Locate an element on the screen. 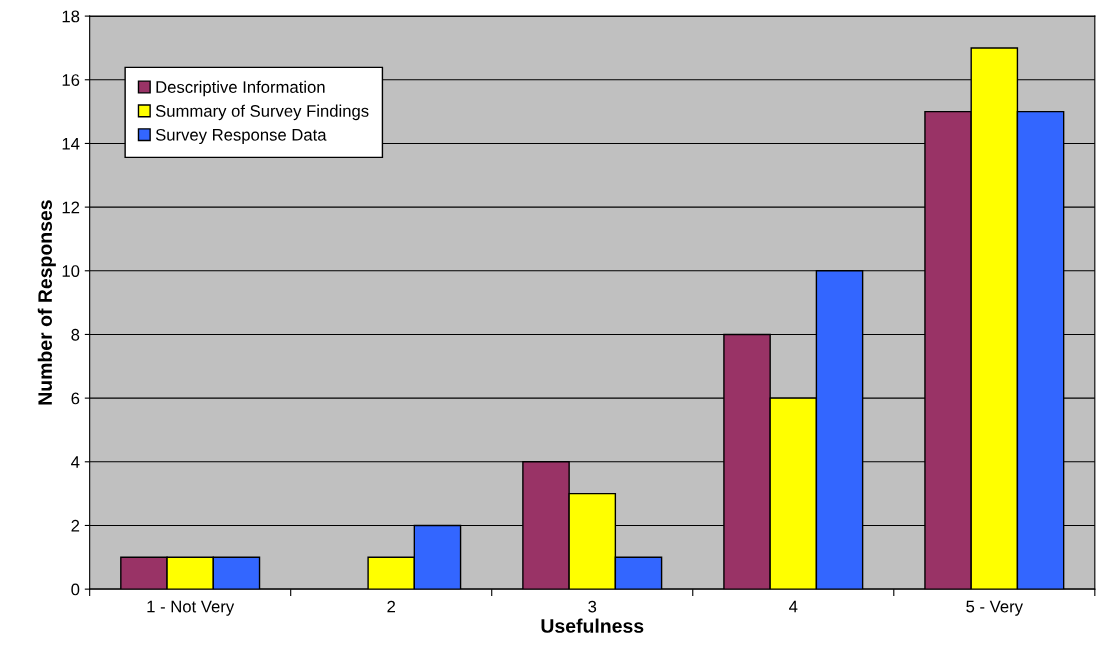  y-tick-label: 14 is located at coordinates (71, 144).